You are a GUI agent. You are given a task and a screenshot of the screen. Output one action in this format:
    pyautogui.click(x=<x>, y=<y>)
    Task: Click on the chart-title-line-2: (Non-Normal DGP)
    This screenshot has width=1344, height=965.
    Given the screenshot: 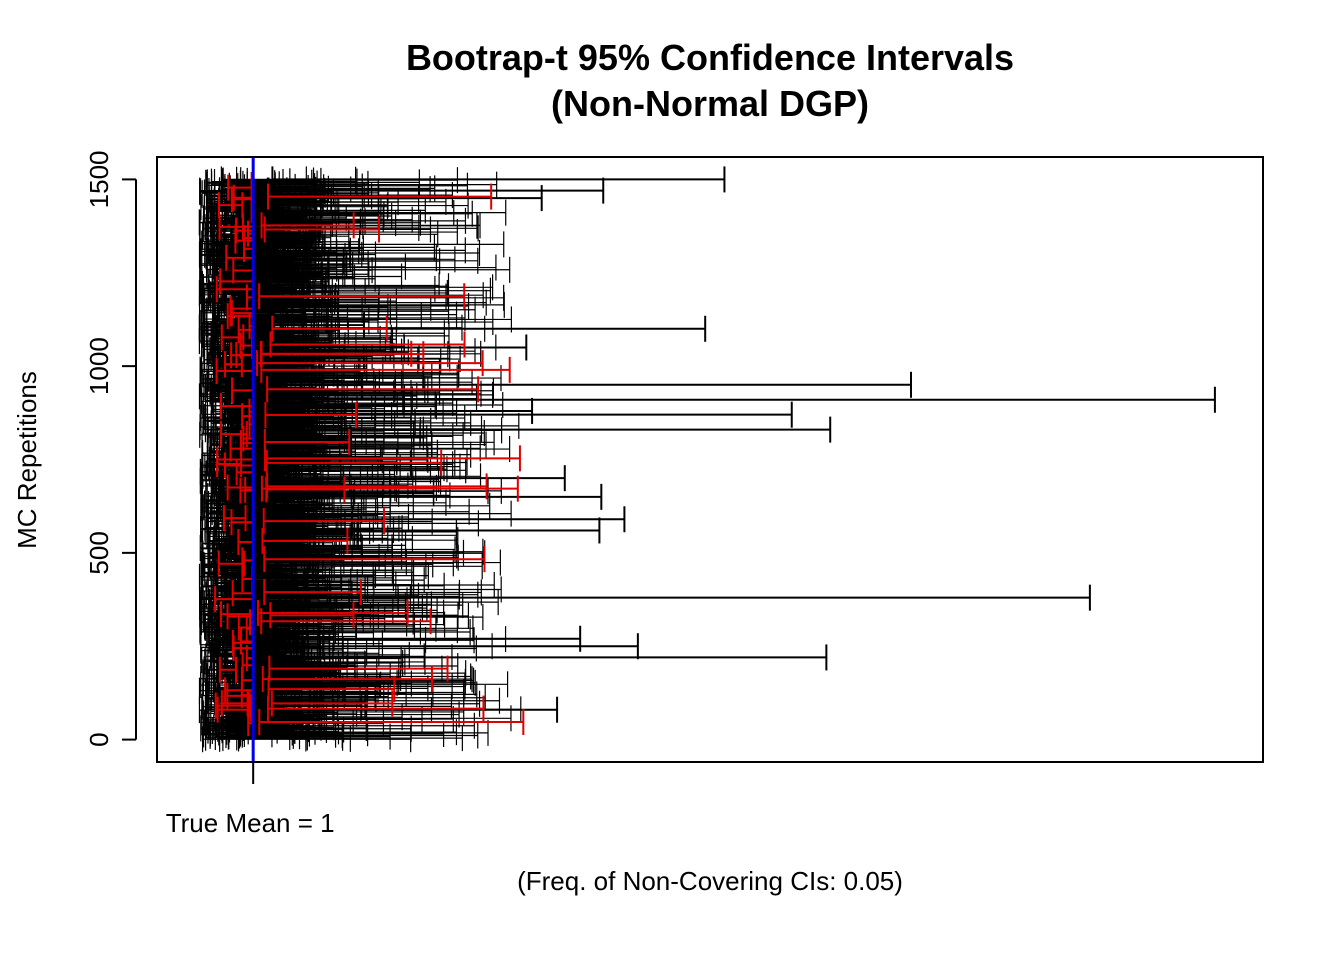 What is the action you would take?
    pyautogui.click(x=710, y=103)
    